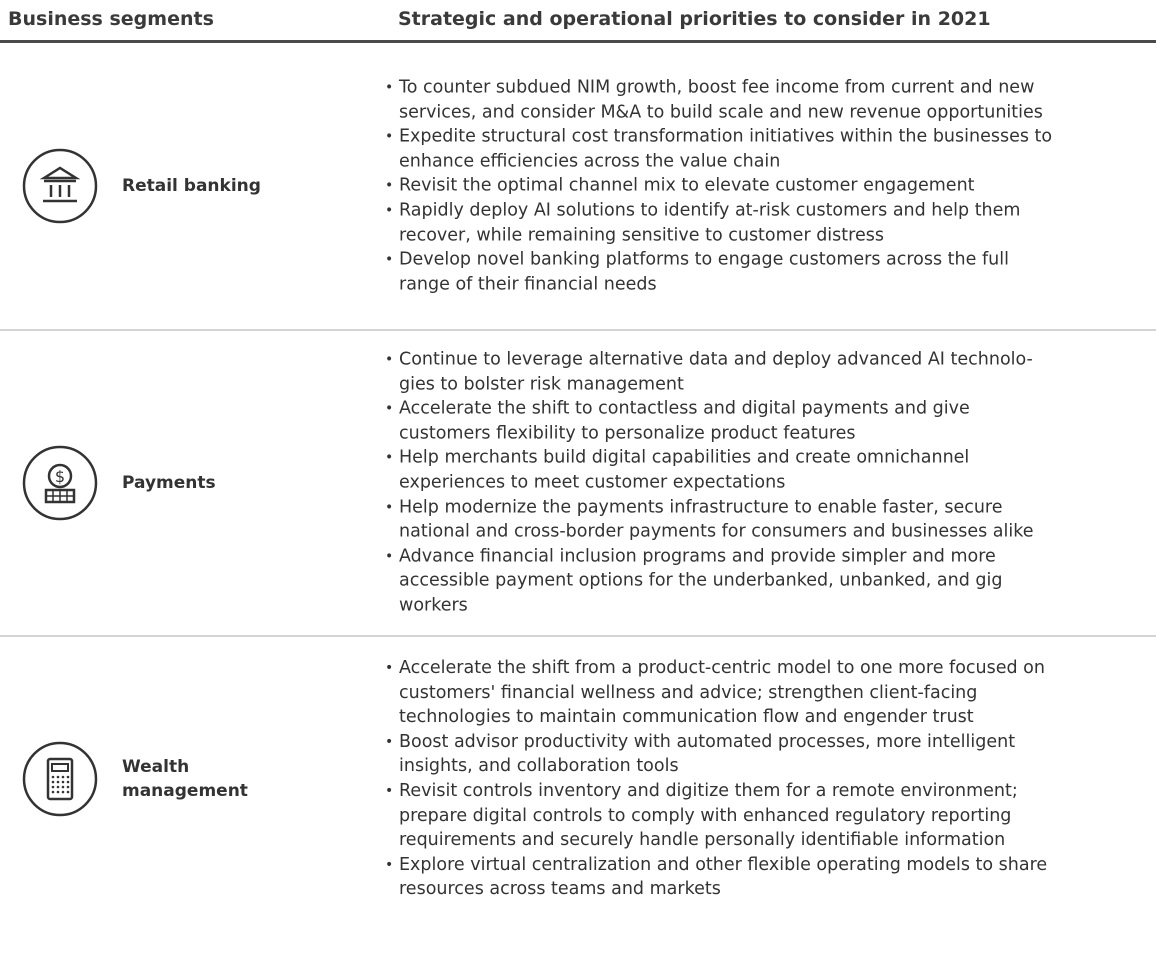 This screenshot has height=965, width=1156. I want to click on segment-line: Wealth, so click(156, 767).